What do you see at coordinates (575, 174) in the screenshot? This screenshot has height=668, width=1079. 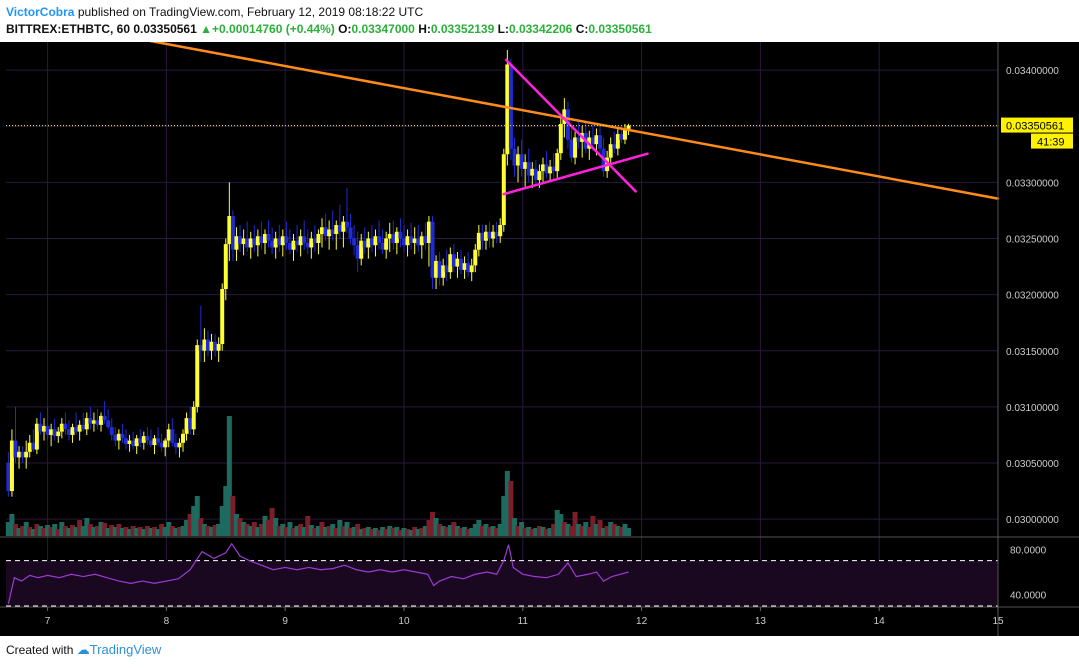 I see `trendline-triangle-lower` at bounding box center [575, 174].